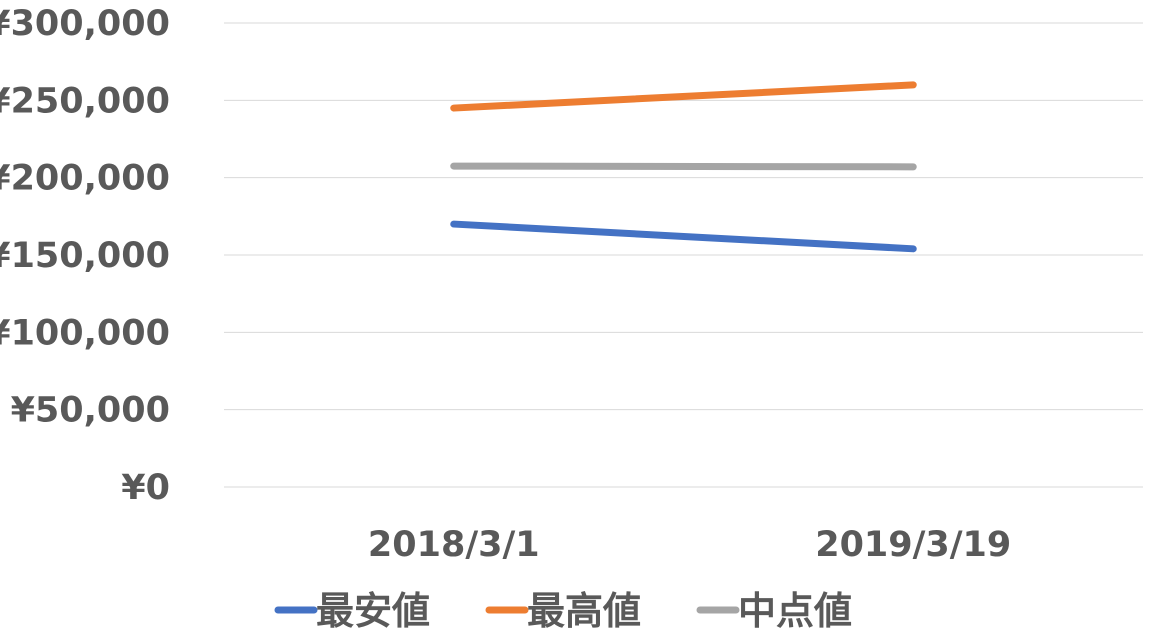 Image resolution: width=1155 pixels, height=643 pixels. What do you see at coordinates (90, 411) in the screenshot?
I see `y-tick-label: ¥50,000` at bounding box center [90, 411].